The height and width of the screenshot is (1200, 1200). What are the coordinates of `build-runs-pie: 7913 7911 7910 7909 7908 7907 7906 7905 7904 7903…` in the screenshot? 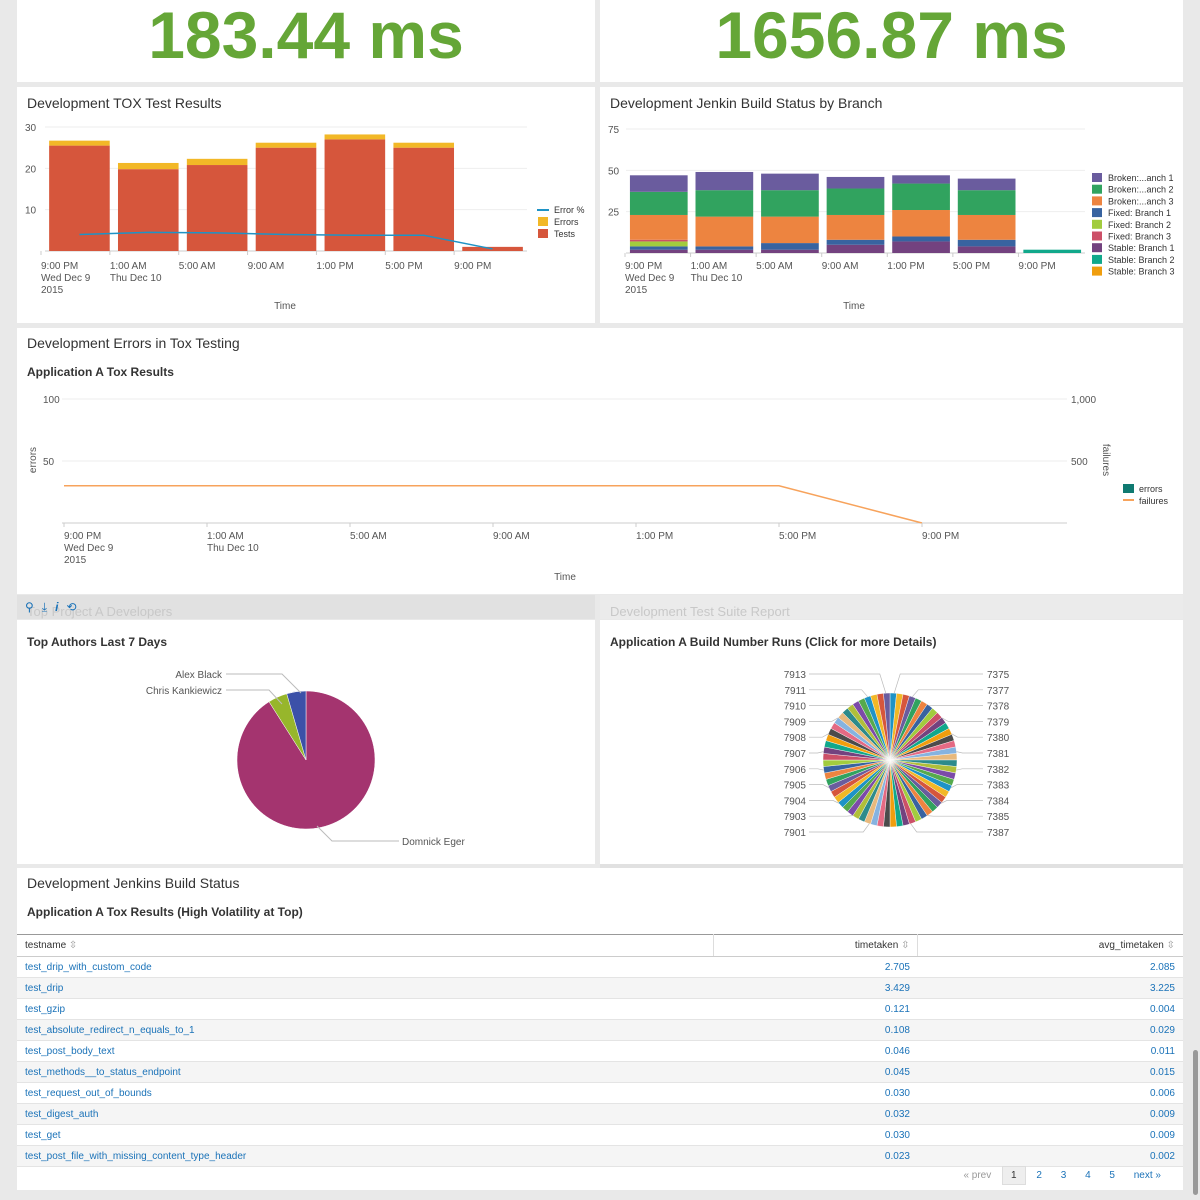 It's located at (891, 742).